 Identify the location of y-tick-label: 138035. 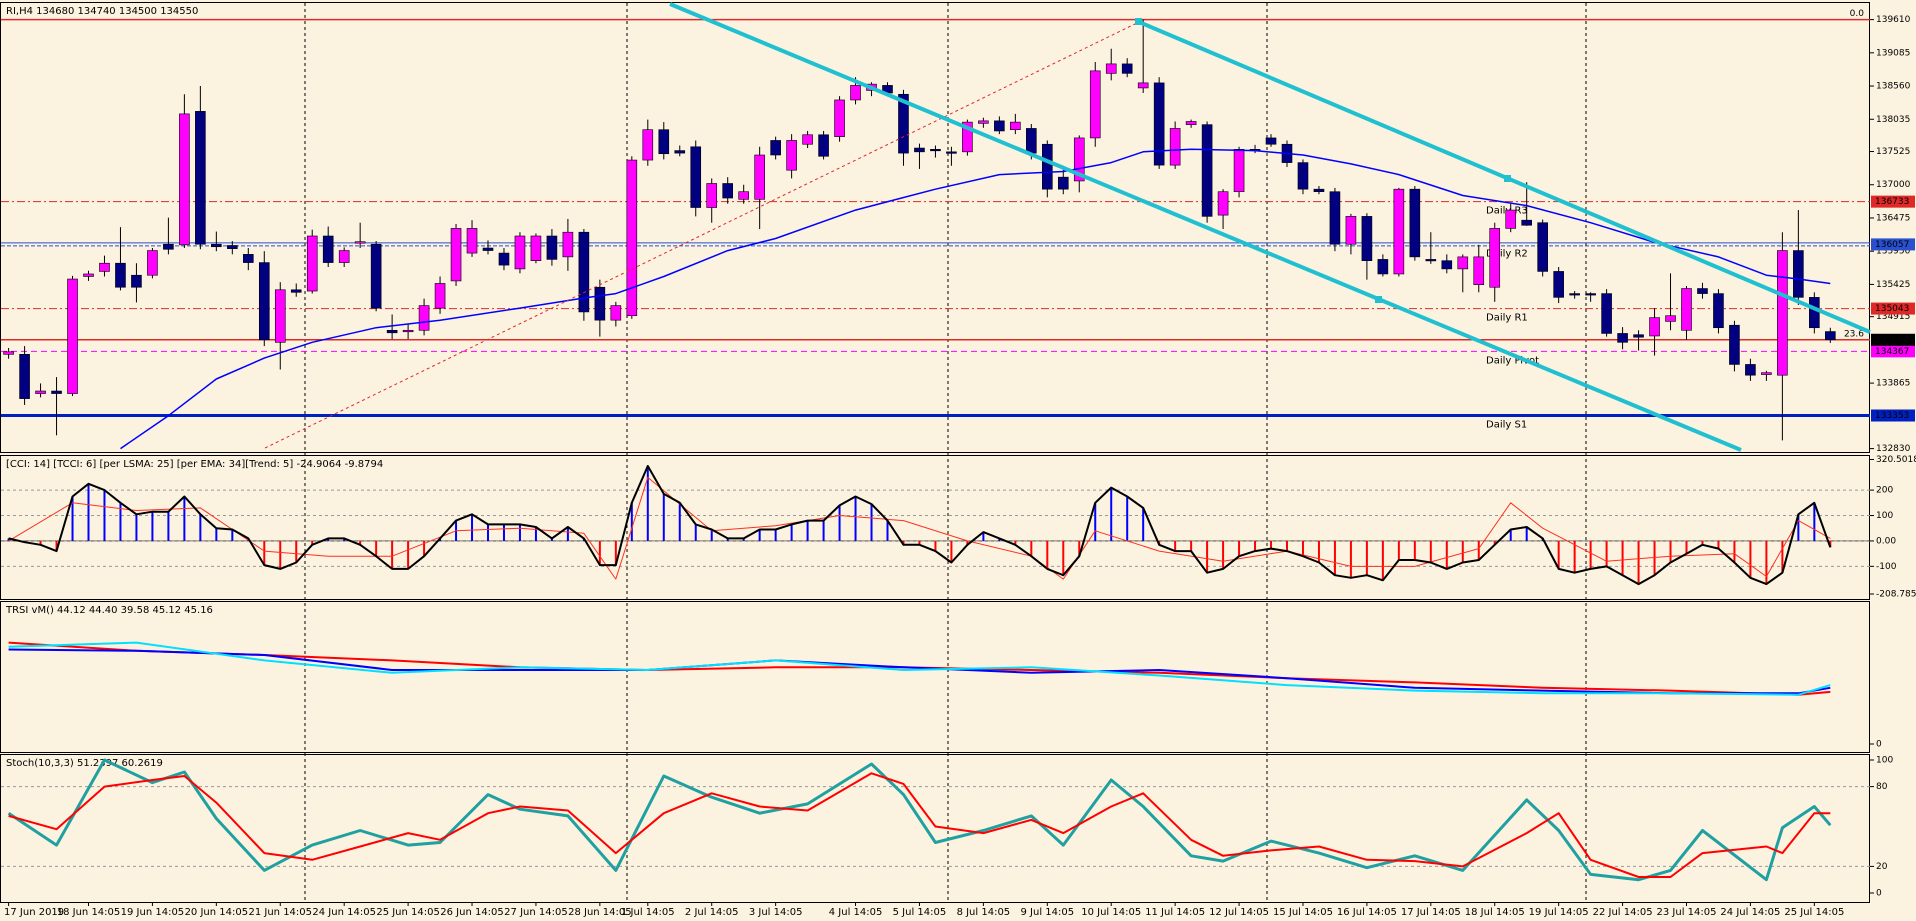
(1893, 120).